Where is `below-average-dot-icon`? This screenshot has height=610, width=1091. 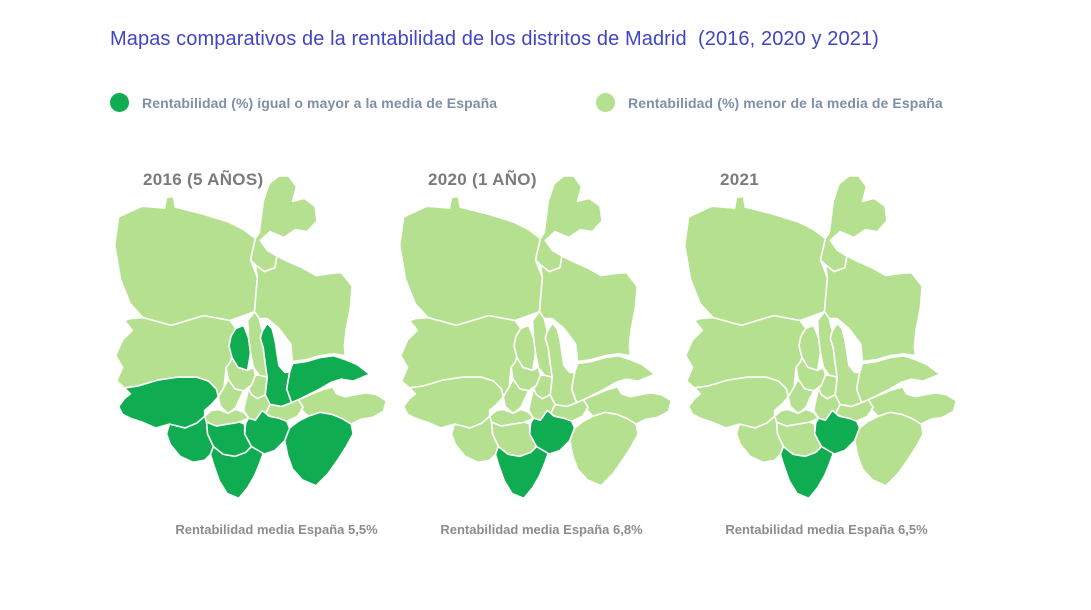
below-average-dot-icon is located at coordinates (605, 102).